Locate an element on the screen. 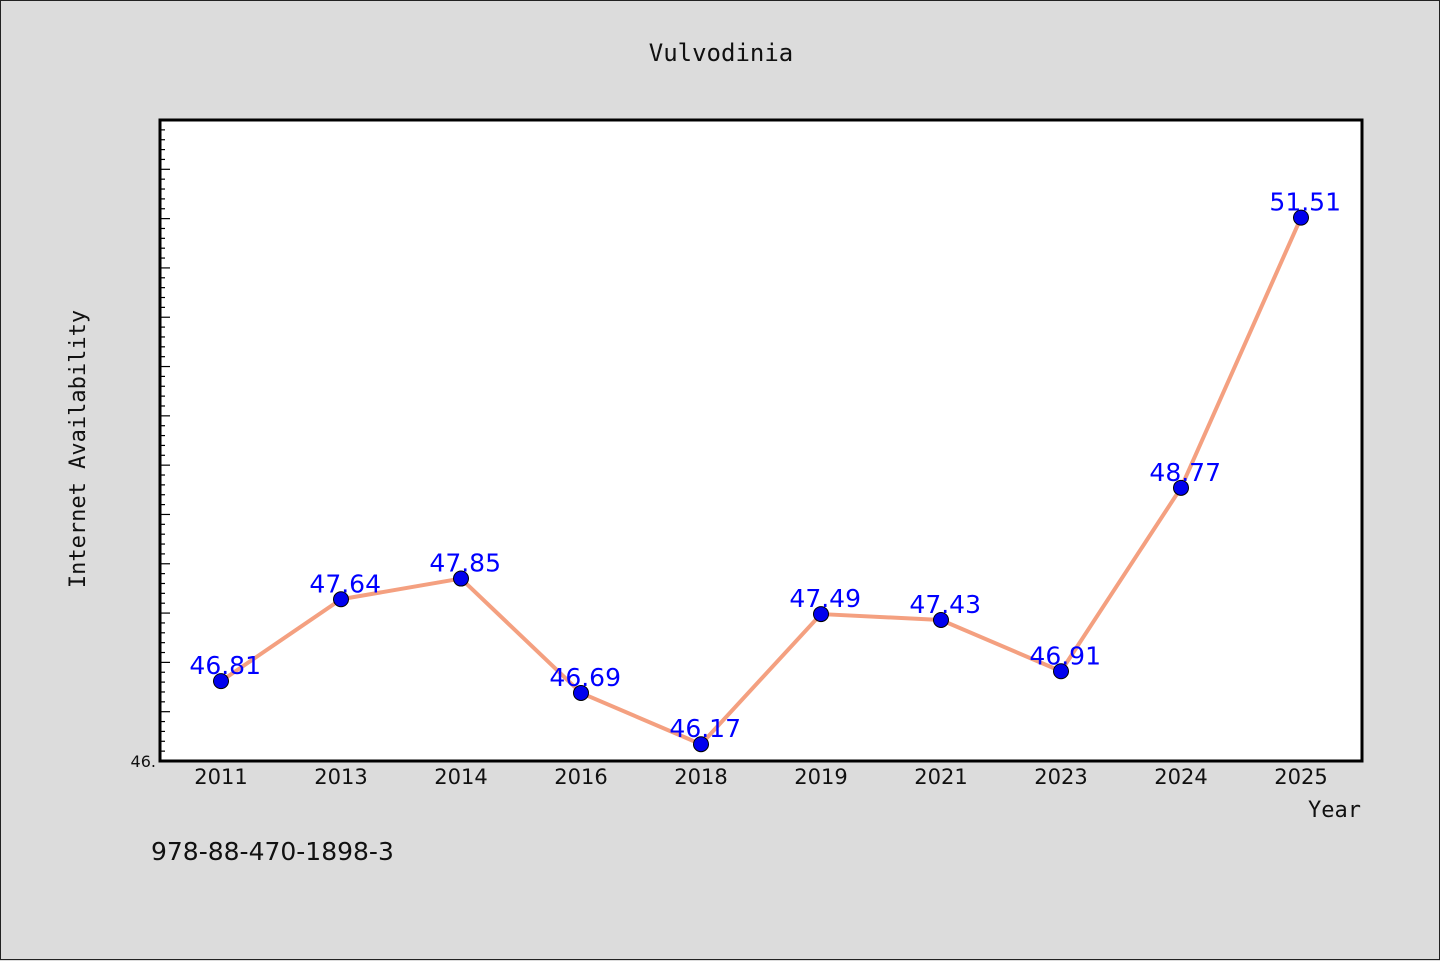  data-label: 51.51 is located at coordinates (1305, 202).